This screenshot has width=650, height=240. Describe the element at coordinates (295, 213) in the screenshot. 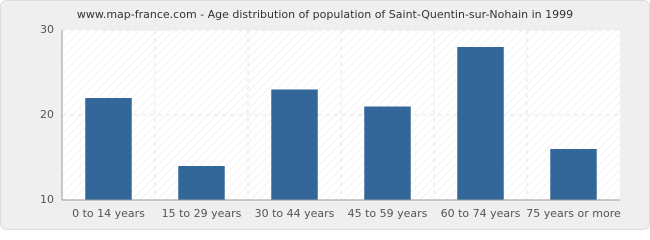

I see `x-tick-label: 30 to 44 years` at that location.